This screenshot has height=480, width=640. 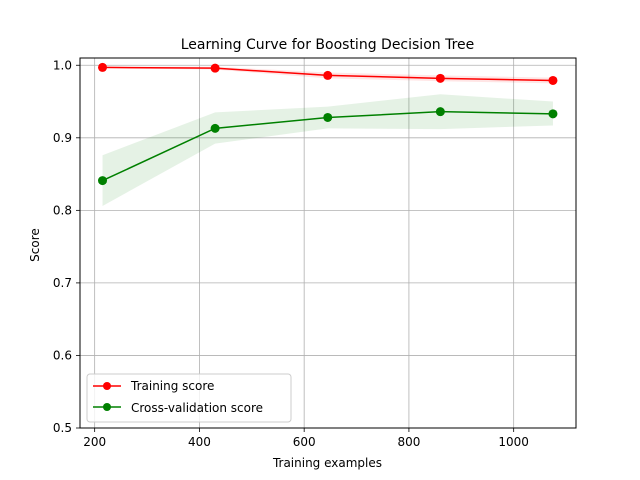 I want to click on y-axis-label: Score, so click(x=35, y=245).